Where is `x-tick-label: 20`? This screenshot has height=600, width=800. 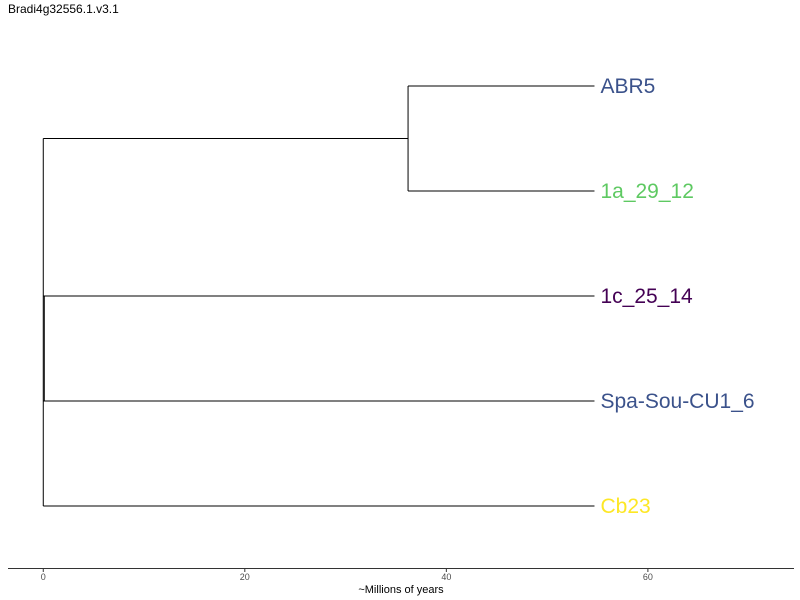
x-tick-label: 20 is located at coordinates (245, 577).